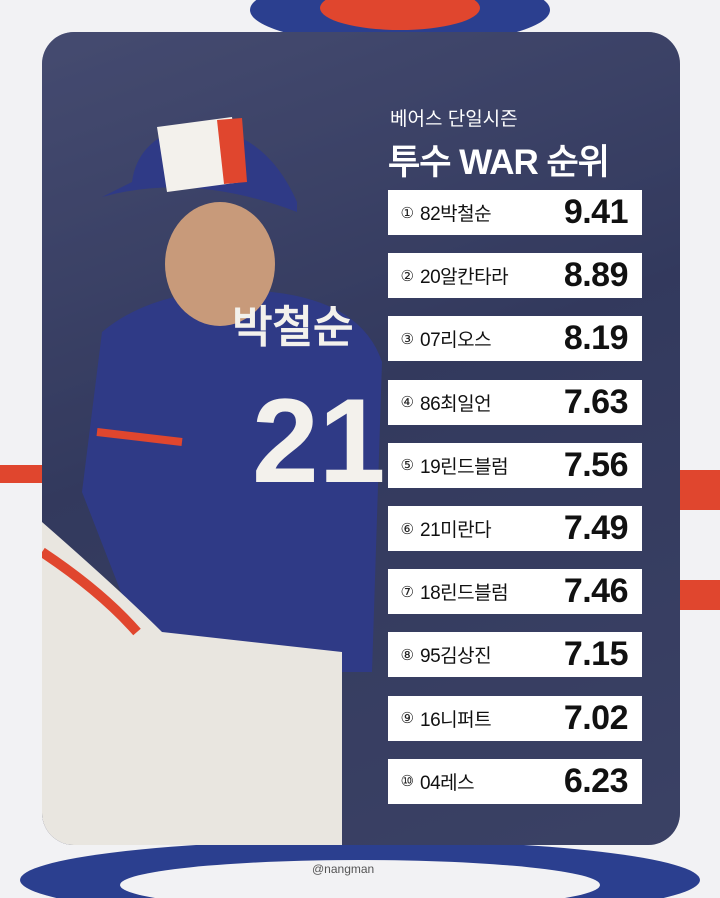 Image resolution: width=720 pixels, height=898 pixels. Describe the element at coordinates (456, 404) in the screenshot. I see `player-name: 86최일언` at that location.